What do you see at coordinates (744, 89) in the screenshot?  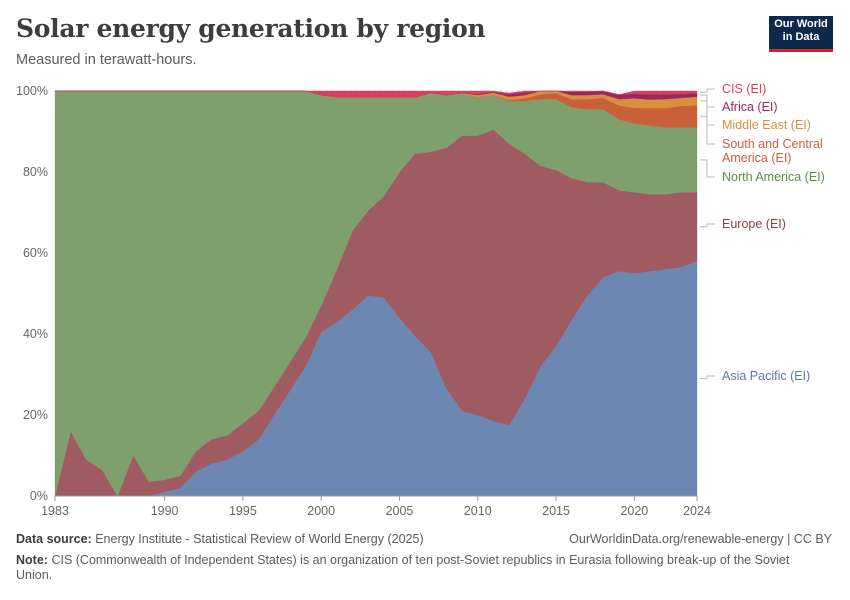 I see `legend-label: CIS (EI)` at bounding box center [744, 89].